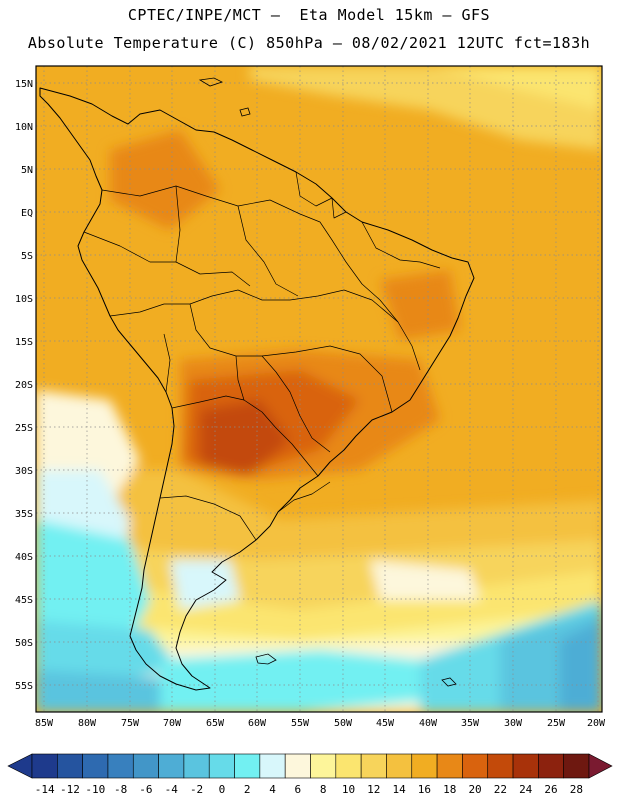  I want to click on lon-label: 80W, so click(87, 723).